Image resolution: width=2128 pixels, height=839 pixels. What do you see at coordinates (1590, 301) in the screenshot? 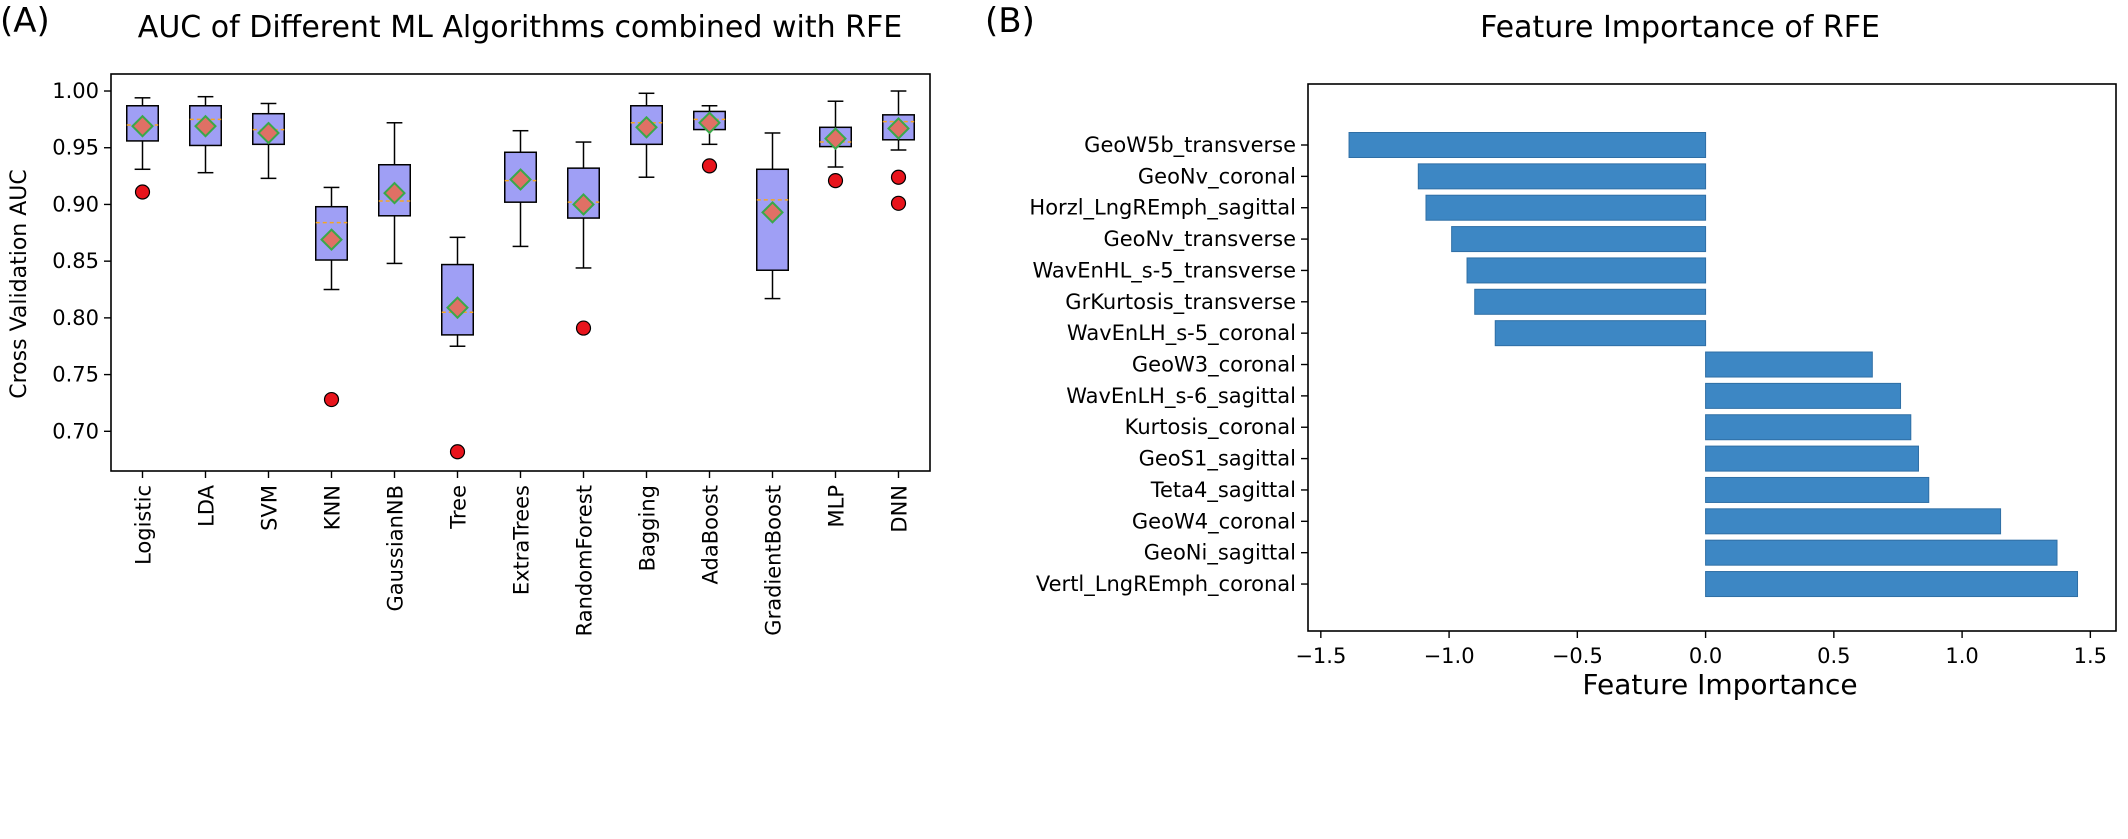
I see `bar-grkurtosis_transverse` at bounding box center [1590, 301].